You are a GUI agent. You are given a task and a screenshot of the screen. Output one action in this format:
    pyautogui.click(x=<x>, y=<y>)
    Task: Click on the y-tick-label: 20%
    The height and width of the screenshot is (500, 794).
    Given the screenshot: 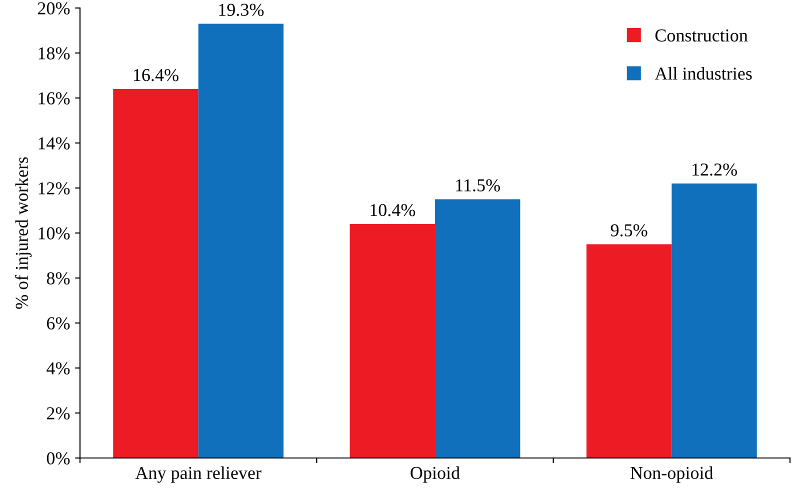 What is the action you would take?
    pyautogui.click(x=54, y=8)
    